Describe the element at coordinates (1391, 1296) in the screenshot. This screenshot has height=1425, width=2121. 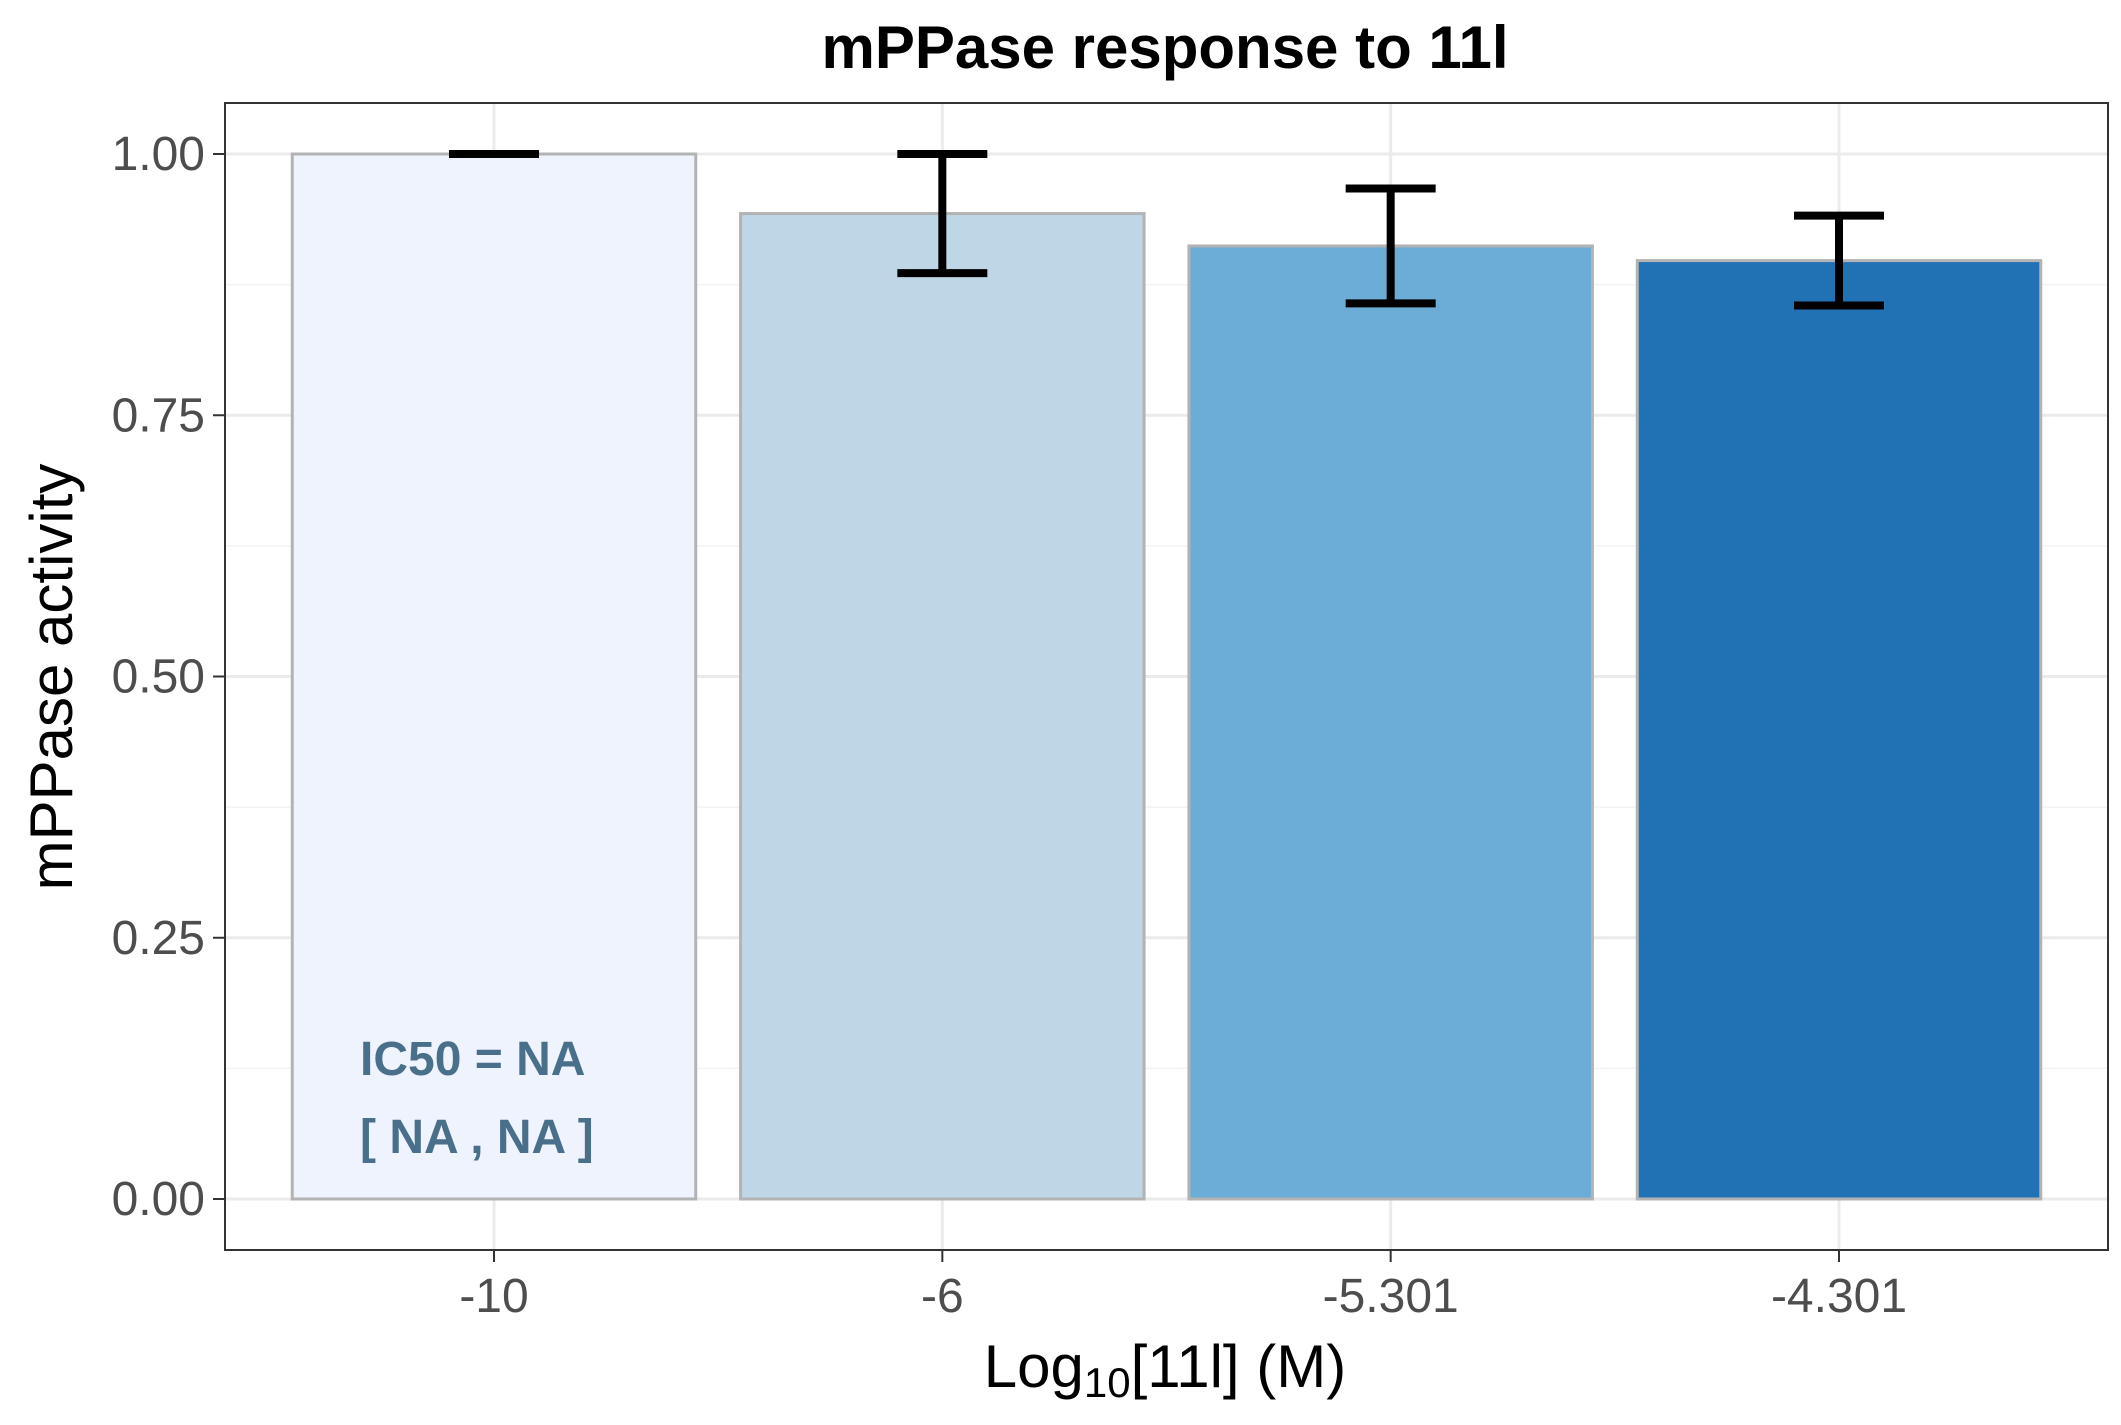
I see `x-tick-label: -5.301` at that location.